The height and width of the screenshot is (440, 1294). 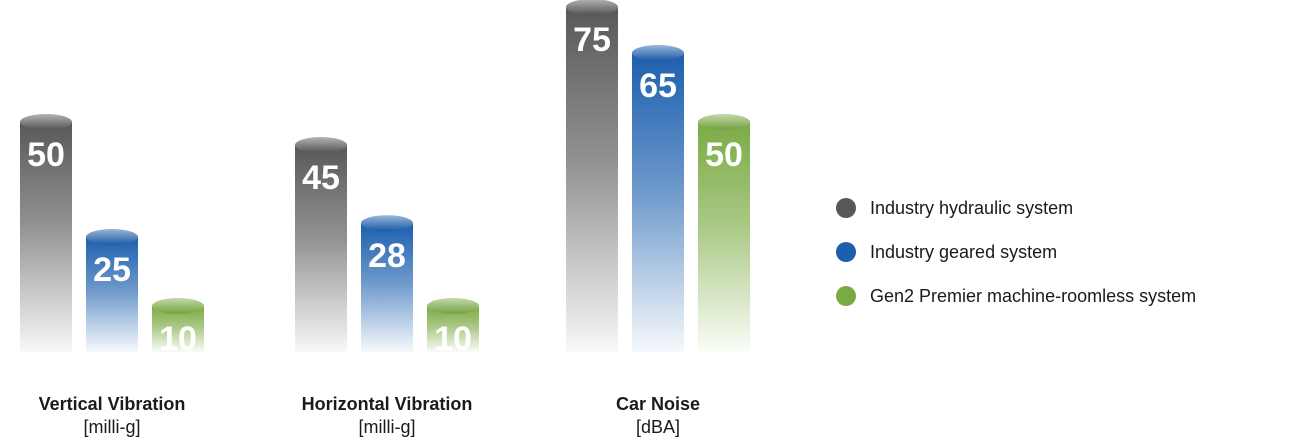 I want to click on legend-label: Industry hydraulic system, so click(x=971, y=208).